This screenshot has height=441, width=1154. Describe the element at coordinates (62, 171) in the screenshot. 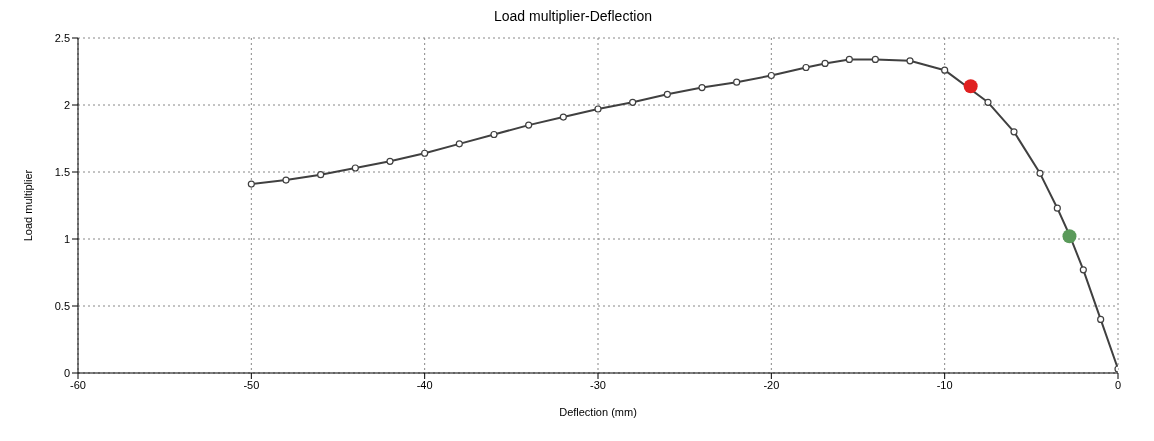

I see `y-tick-label: 1.5` at that location.